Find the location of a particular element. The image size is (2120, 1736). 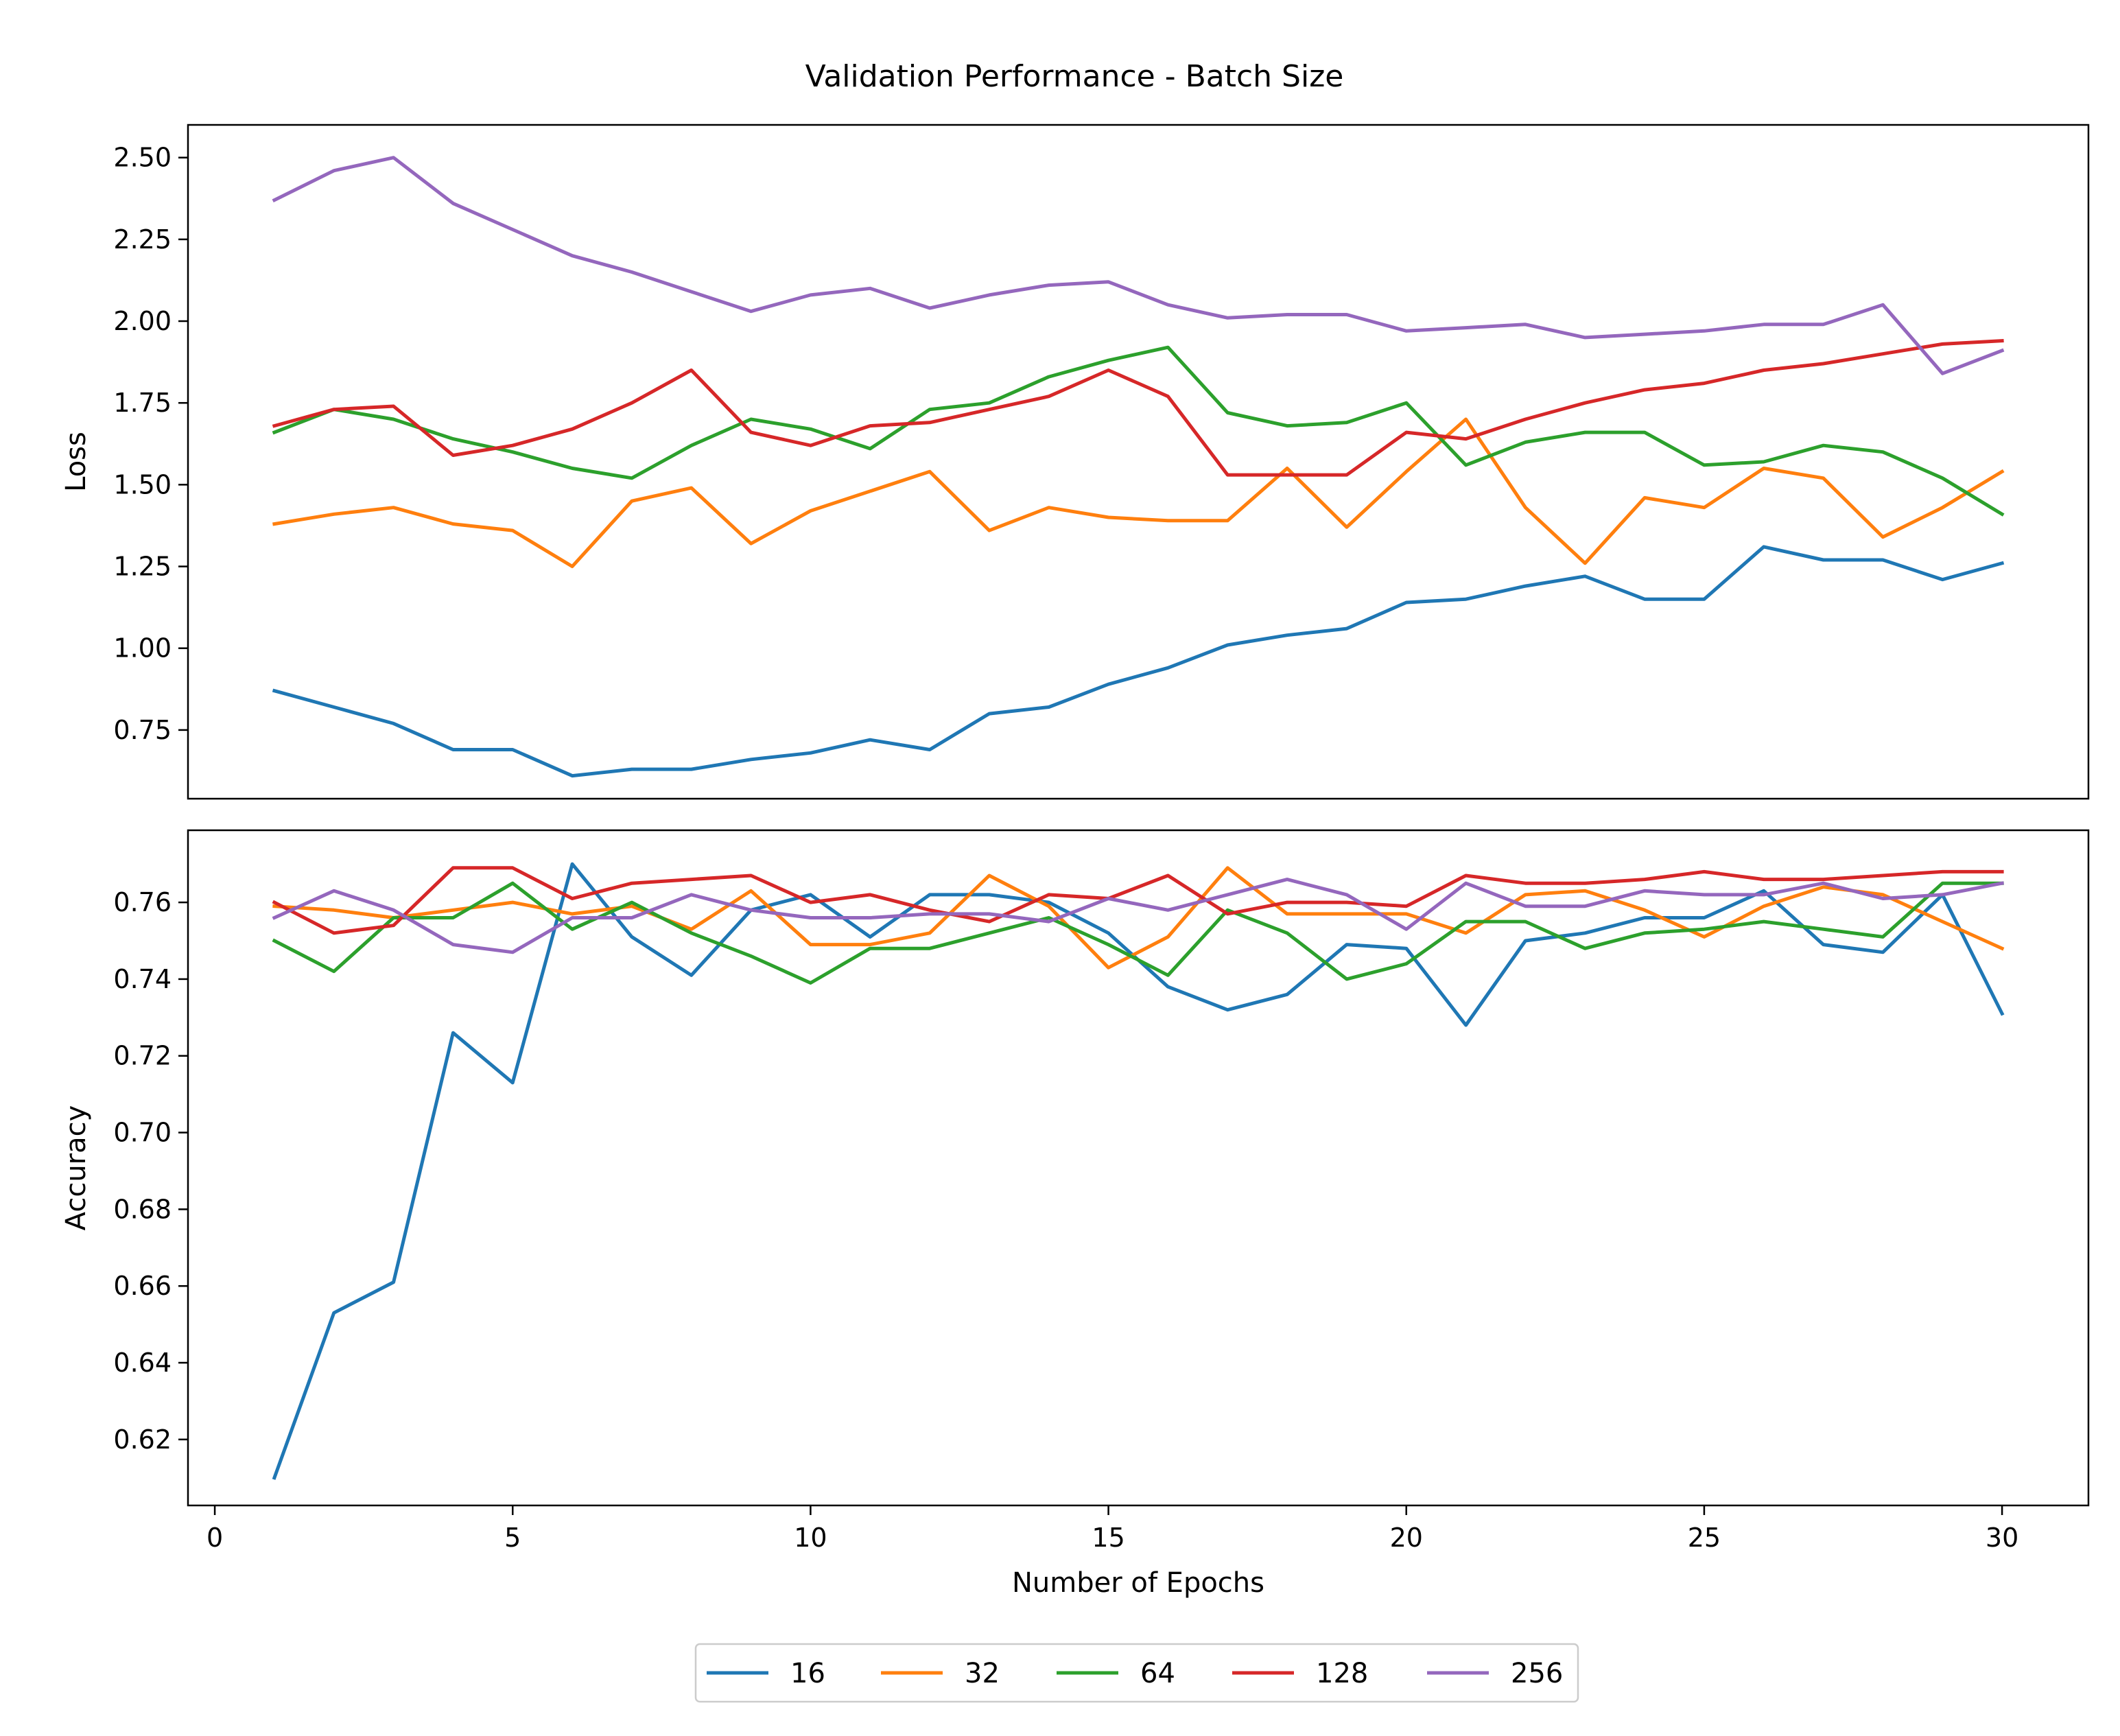

loss-y-tick-label: 0.75 is located at coordinates (142, 730).